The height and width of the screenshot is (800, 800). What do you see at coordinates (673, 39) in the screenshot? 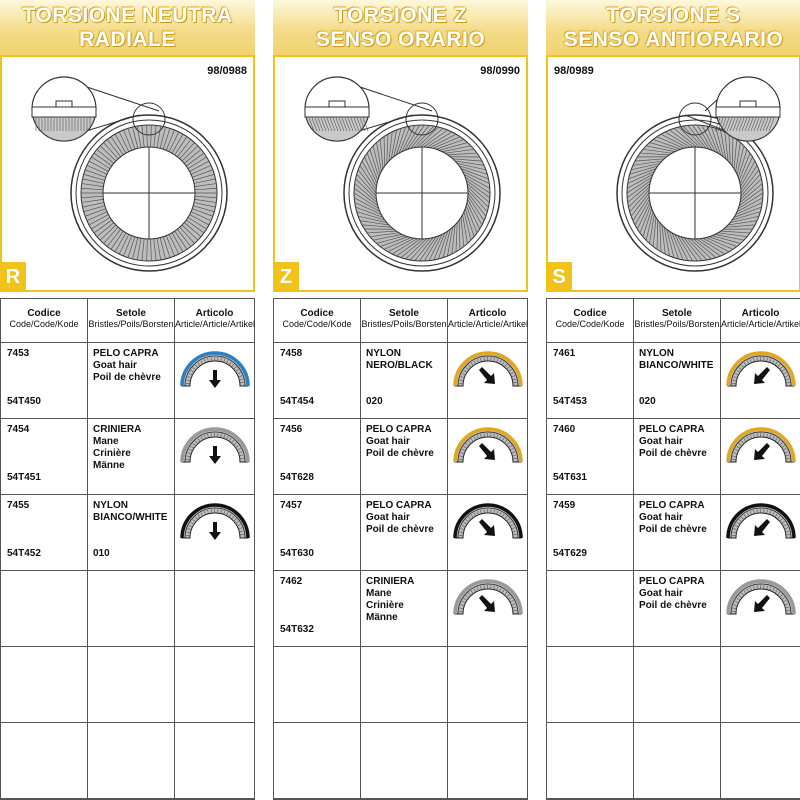
I see `header-title-line2: SENSO ANTIORARIO` at bounding box center [673, 39].